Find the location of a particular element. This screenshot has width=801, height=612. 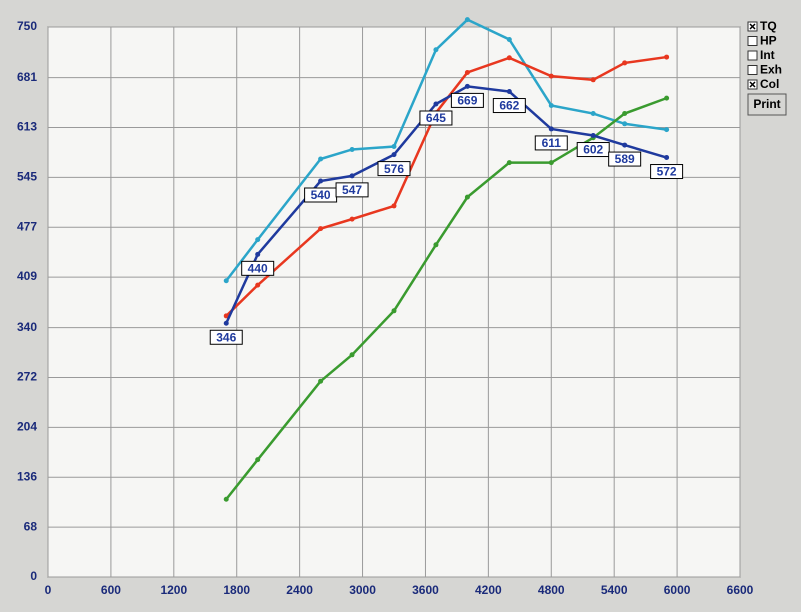

x-tick-label: 4200 is located at coordinates (488, 590).